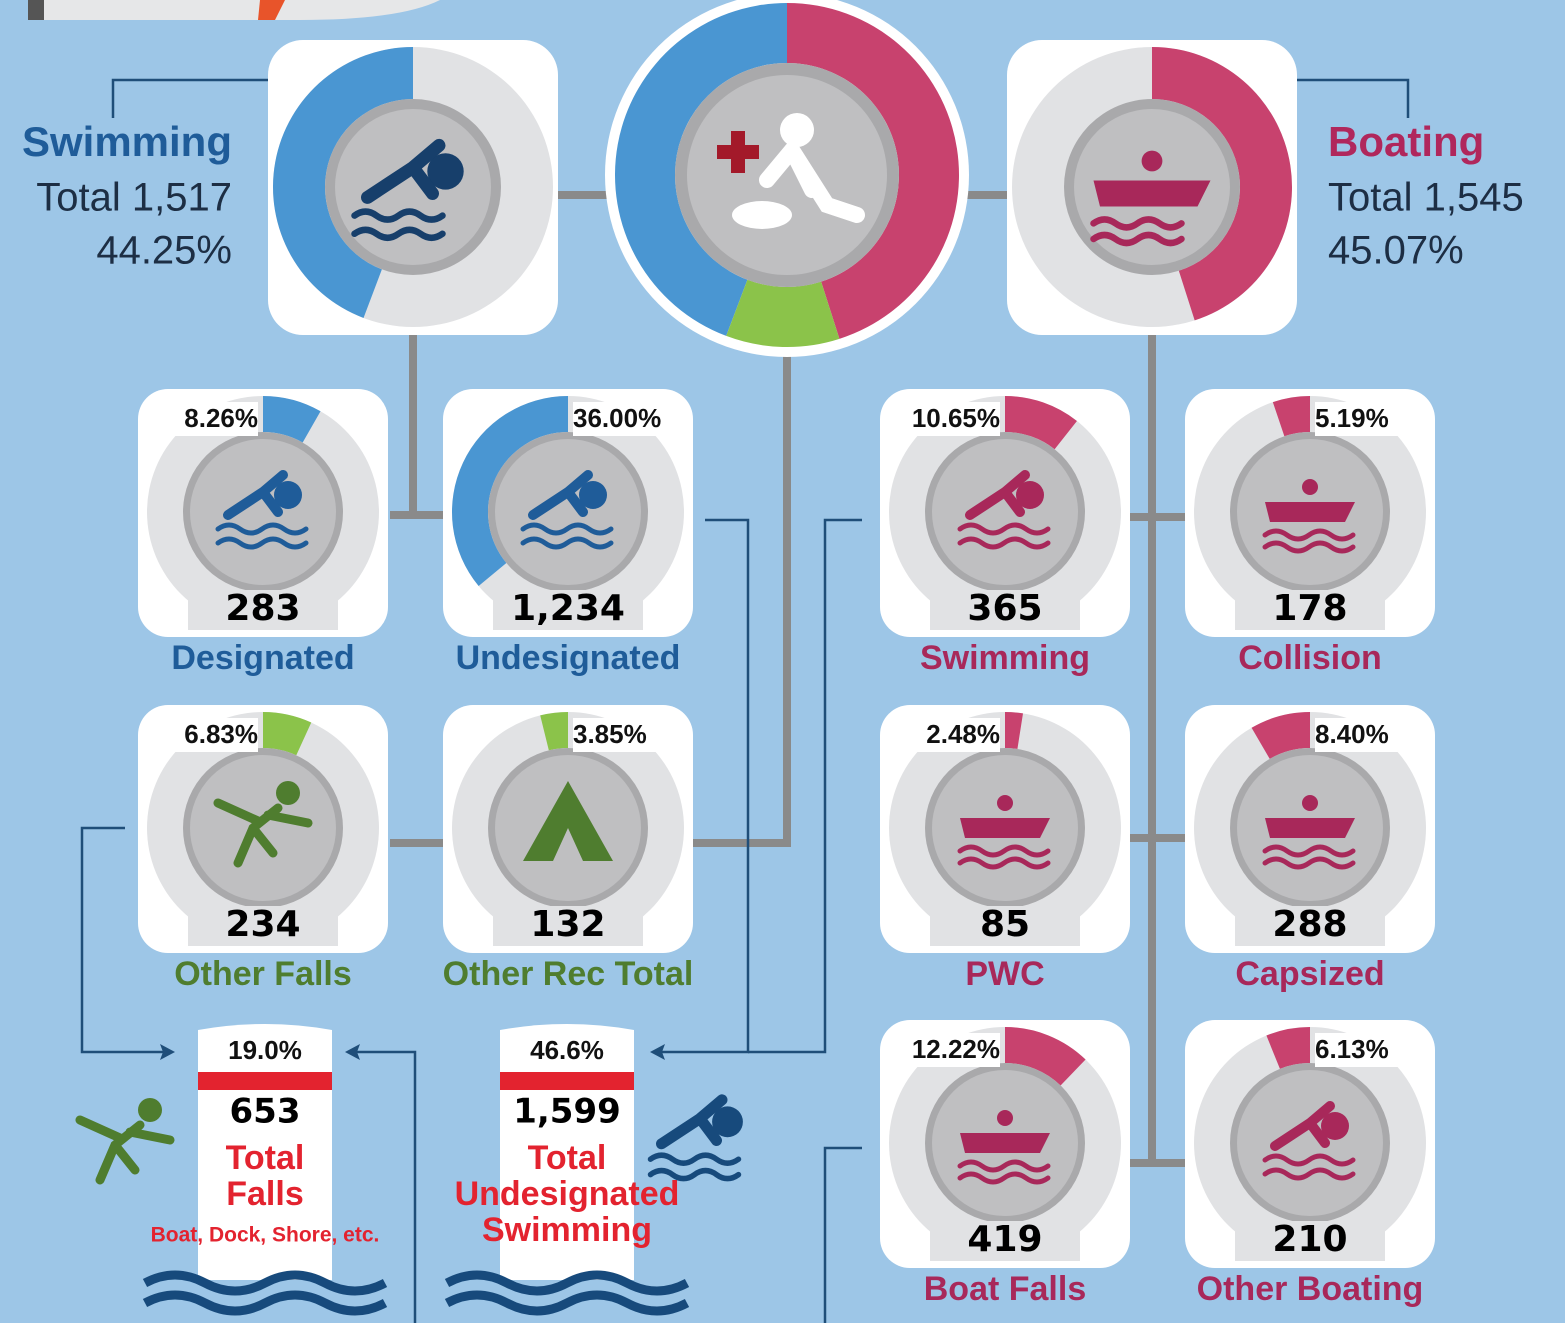  Describe the element at coordinates (567, 1112) in the screenshot. I see `total-count: 1,599` at that location.